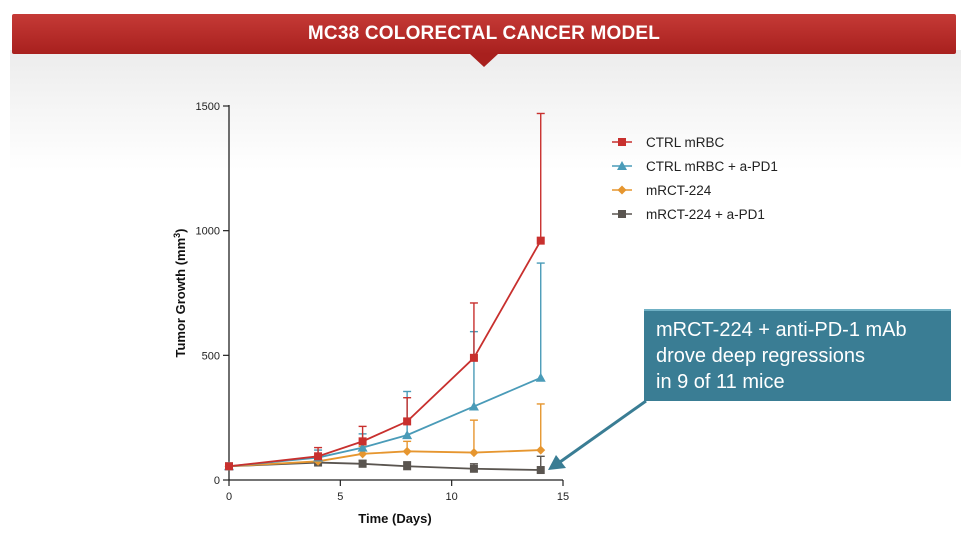 The width and height of the screenshot is (971, 552). I want to click on legend-item: CTRL mRBC, so click(668, 142).